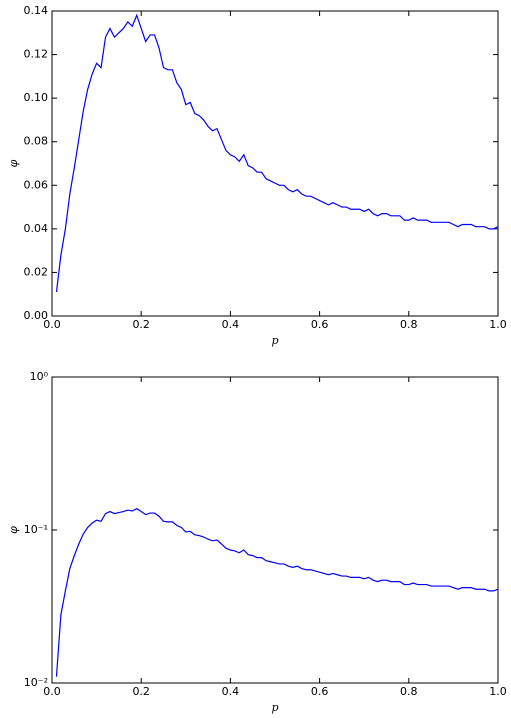  I want to click on y-tick-label: 0.14, so click(36, 10).